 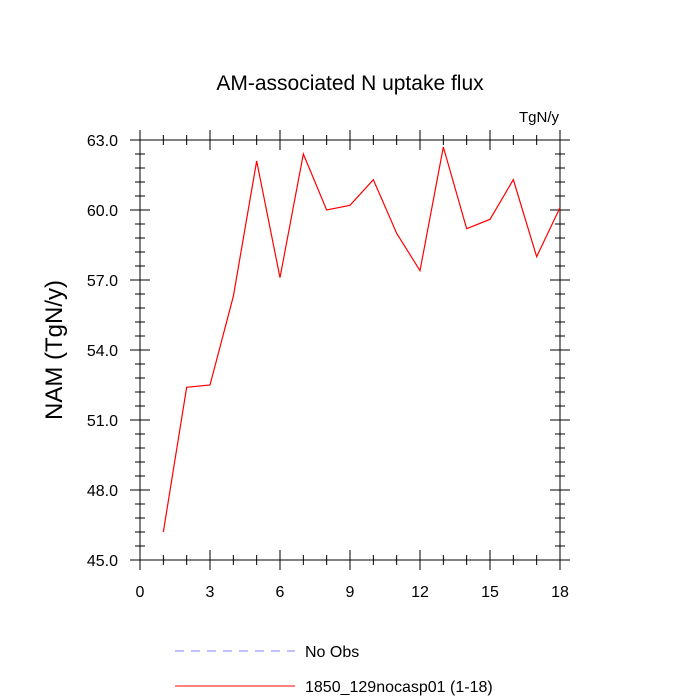 I want to click on y-tick-label: 57.0, so click(x=102, y=281).